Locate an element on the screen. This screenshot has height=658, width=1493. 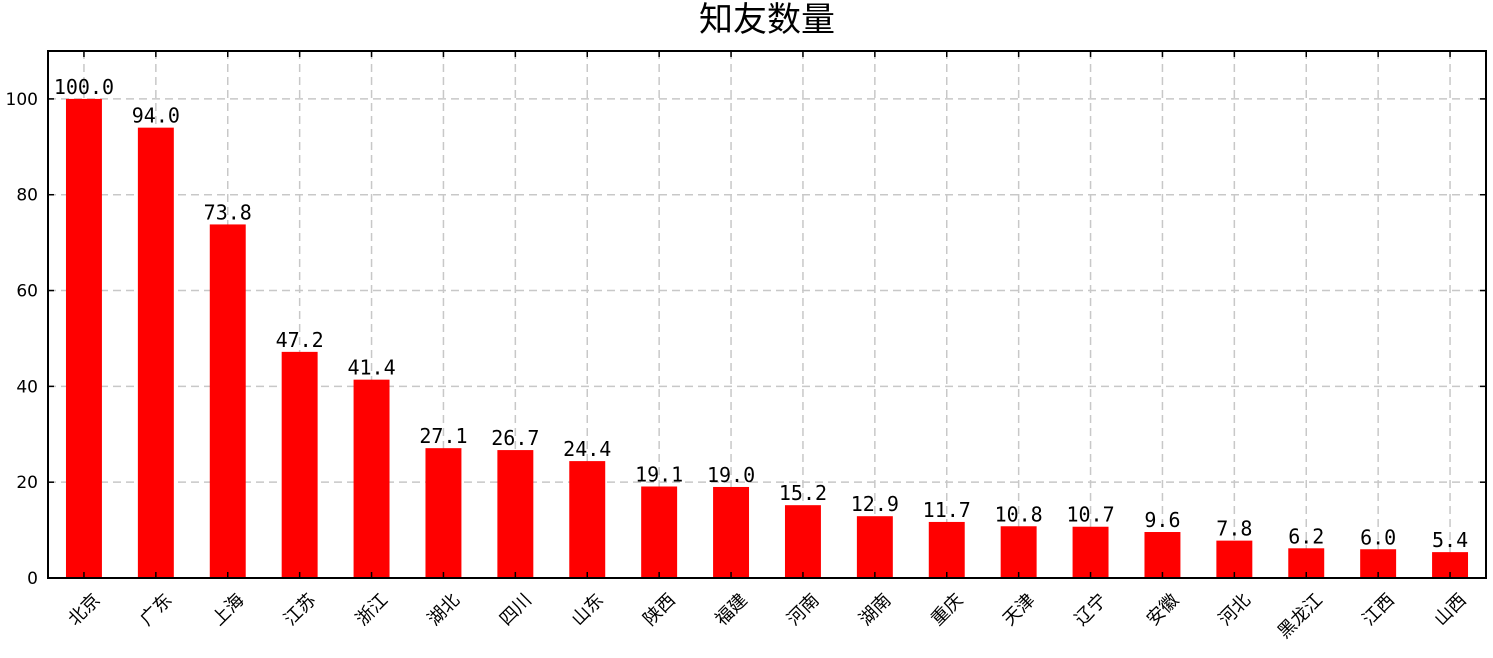
x-tick-label: 浙江 is located at coordinates (372, 610).